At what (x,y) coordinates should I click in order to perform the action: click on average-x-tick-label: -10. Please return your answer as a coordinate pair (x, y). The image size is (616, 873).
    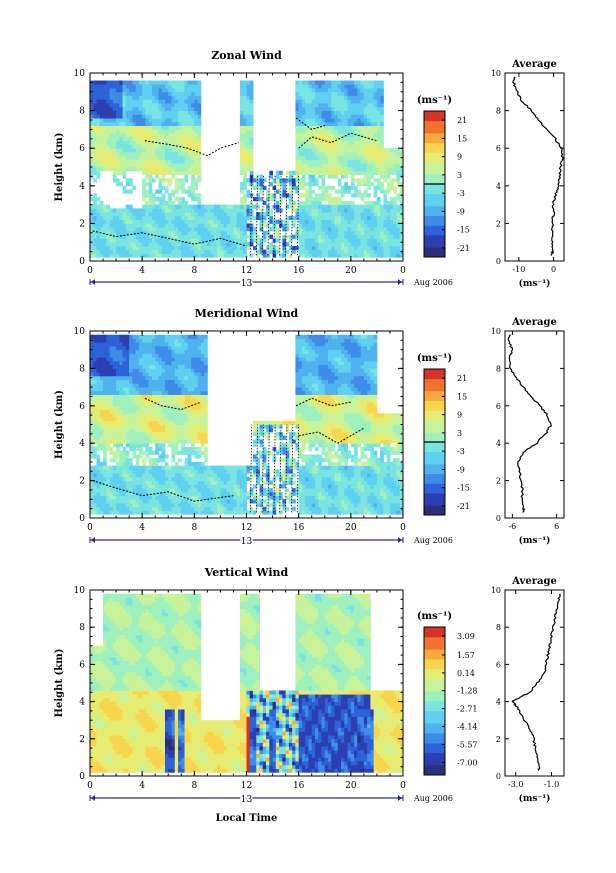
    Looking at the image, I should click on (518, 269).